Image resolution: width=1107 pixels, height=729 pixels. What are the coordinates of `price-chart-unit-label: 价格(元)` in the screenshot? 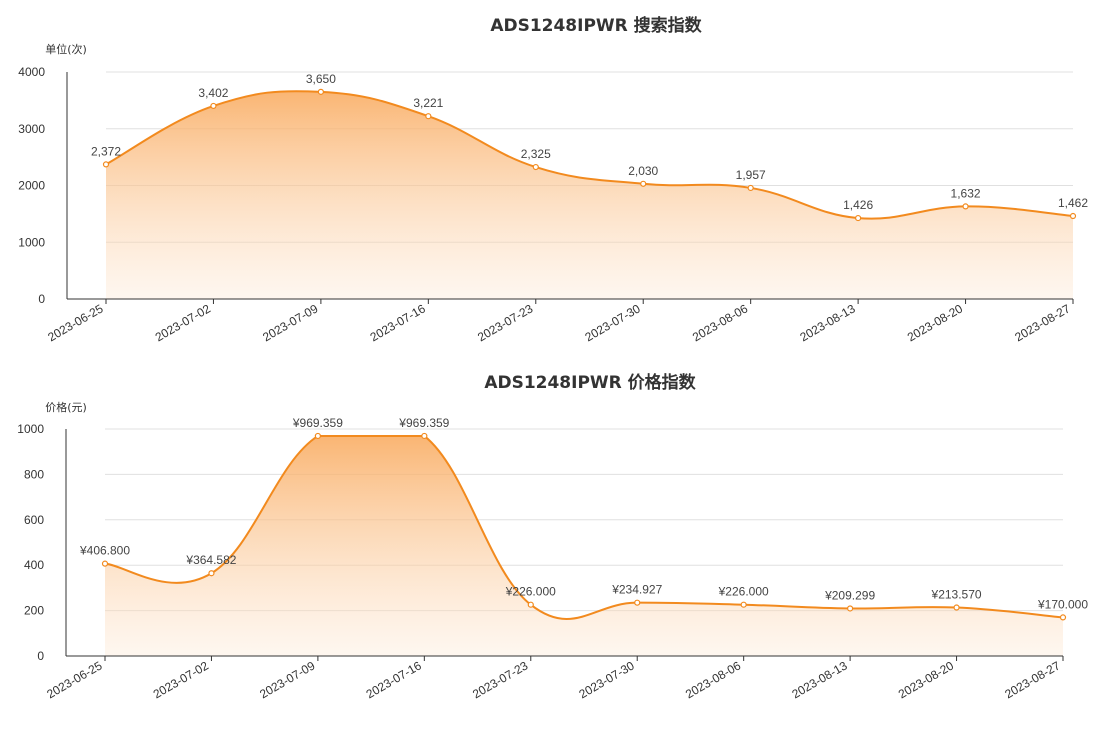 It's located at (66, 407).